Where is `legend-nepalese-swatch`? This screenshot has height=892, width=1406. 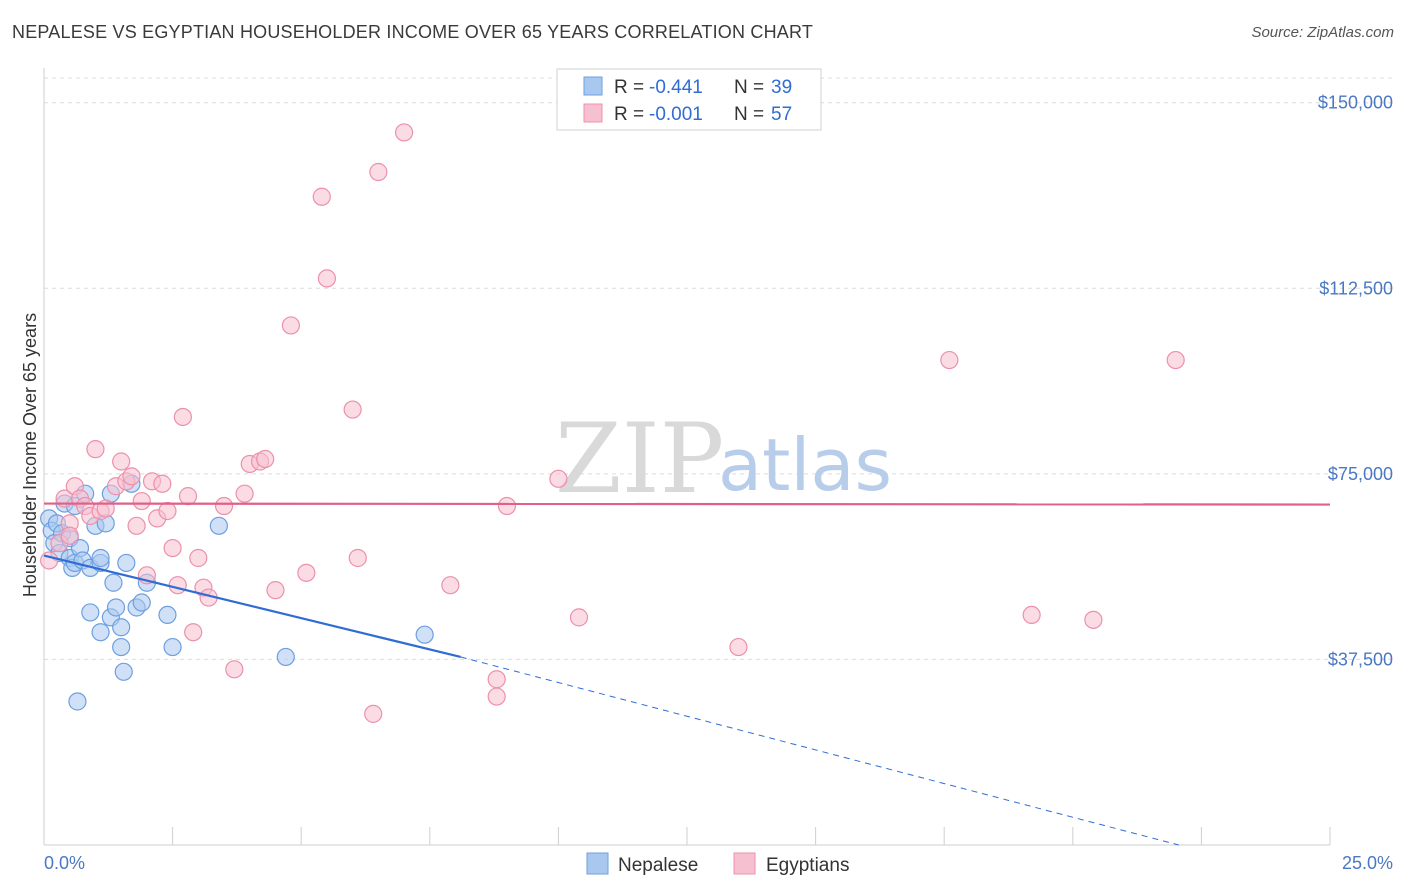
legend-nepalese-swatch is located at coordinates (597, 863).